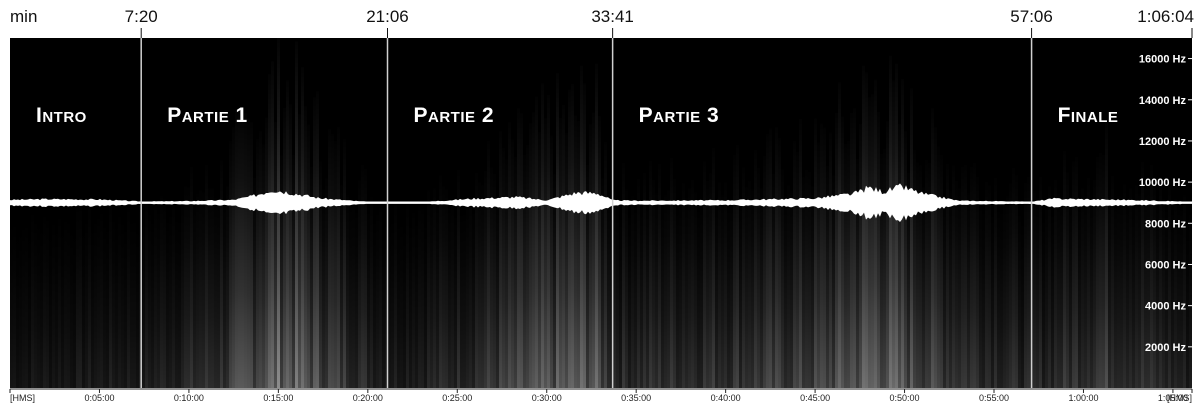  Describe the element at coordinates (1165, 348) in the screenshot. I see `frequency-tick-label: 2000 Hz` at that location.